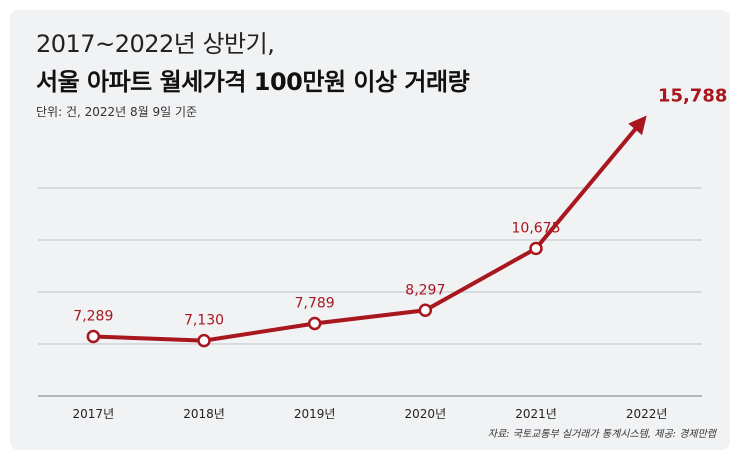 This screenshot has width=743, height=460. I want to click on source-note: 자료: 국토교통부 실거래가 통계시스템, 제공: 경제만랩, so click(601, 434).